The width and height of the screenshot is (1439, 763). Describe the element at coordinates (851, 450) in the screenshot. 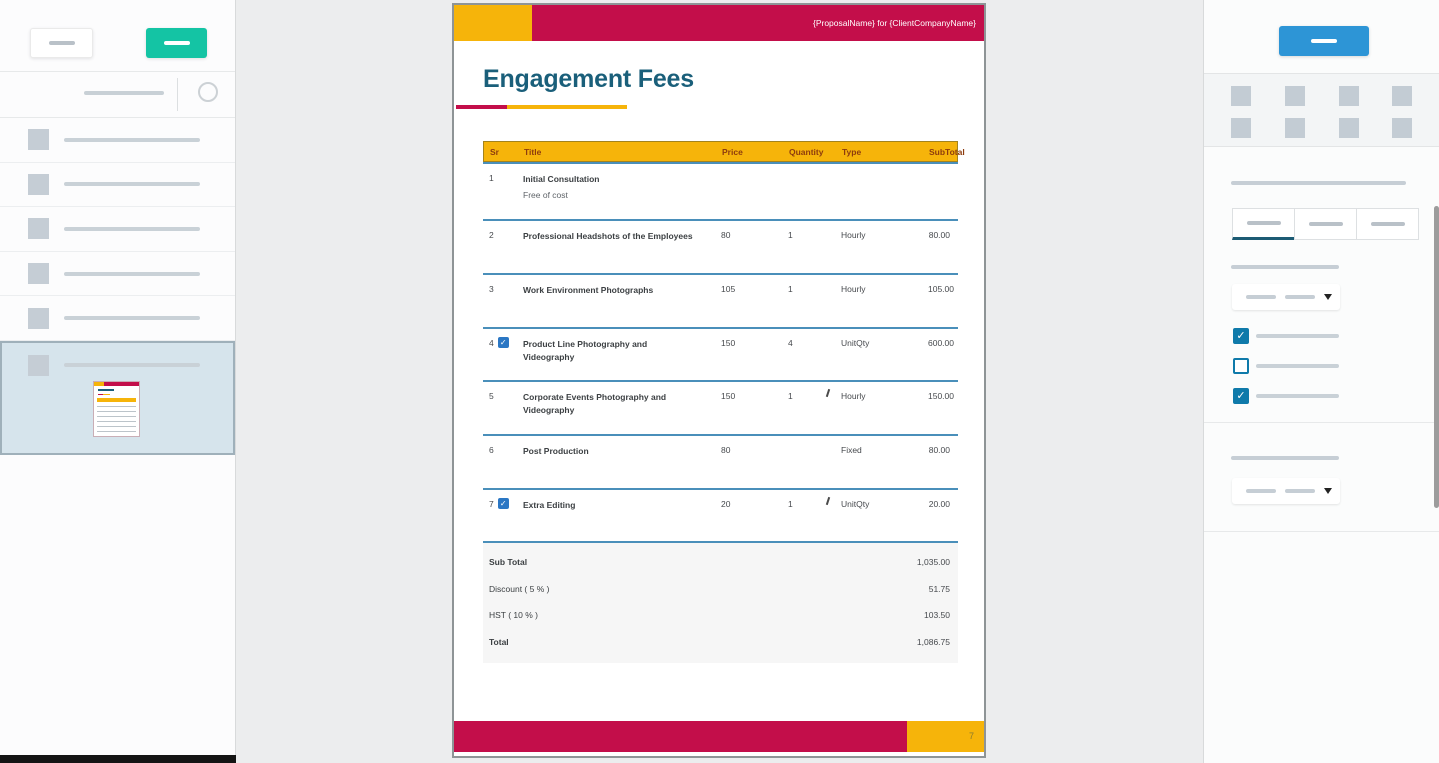

I see `row-type: Fixed` at that location.